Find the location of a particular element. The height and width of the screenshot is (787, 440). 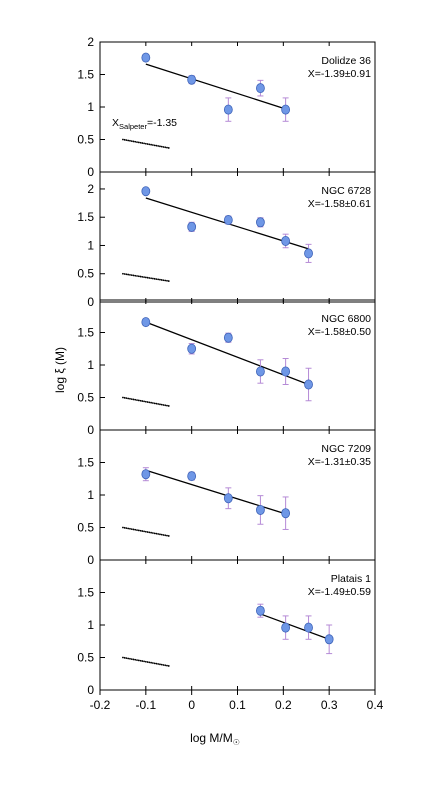

x-tick-label: 0.3 is located at coordinates (329, 705).